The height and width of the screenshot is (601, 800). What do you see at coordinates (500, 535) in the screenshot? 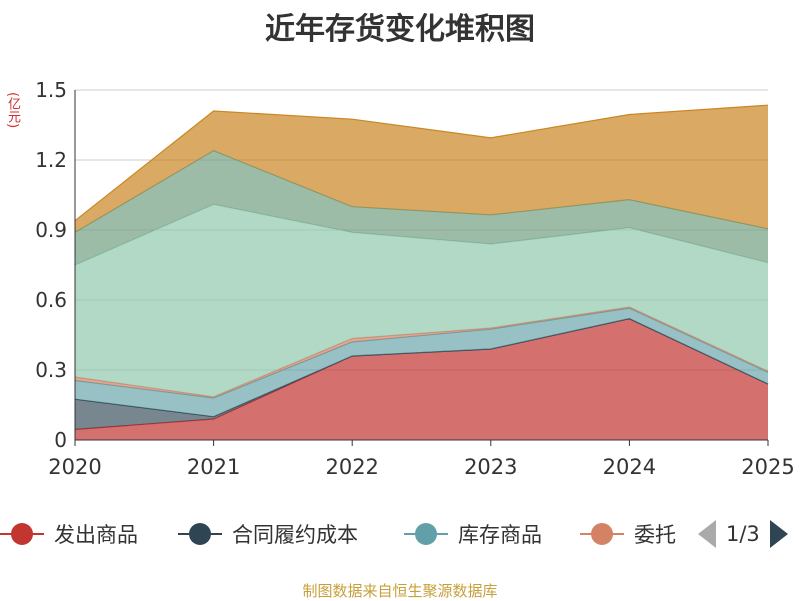
I see `legend-label: 库存商品` at bounding box center [500, 535].